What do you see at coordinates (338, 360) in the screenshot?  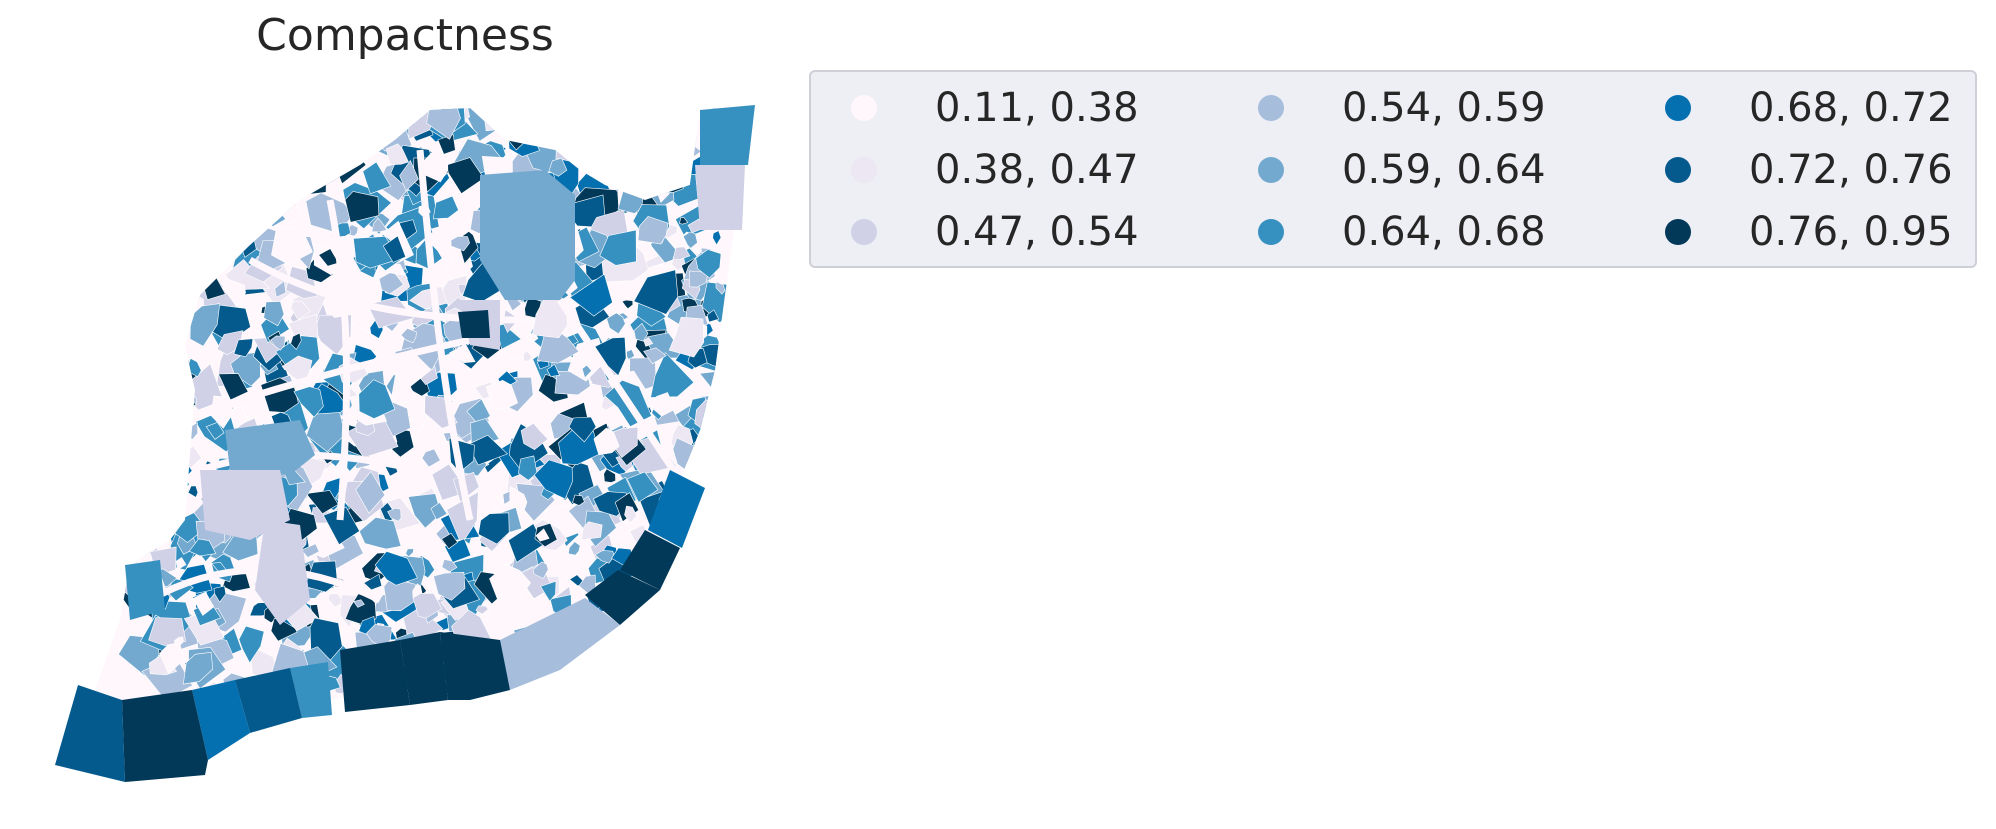 I see `road-gap` at bounding box center [338, 360].